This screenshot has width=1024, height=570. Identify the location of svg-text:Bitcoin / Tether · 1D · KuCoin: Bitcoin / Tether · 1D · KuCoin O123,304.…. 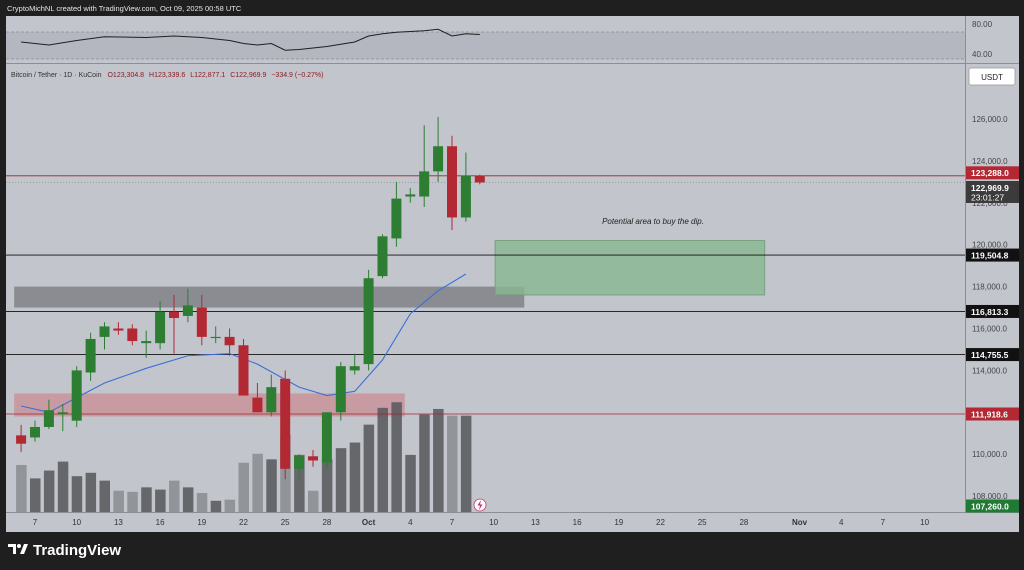
(167, 75).